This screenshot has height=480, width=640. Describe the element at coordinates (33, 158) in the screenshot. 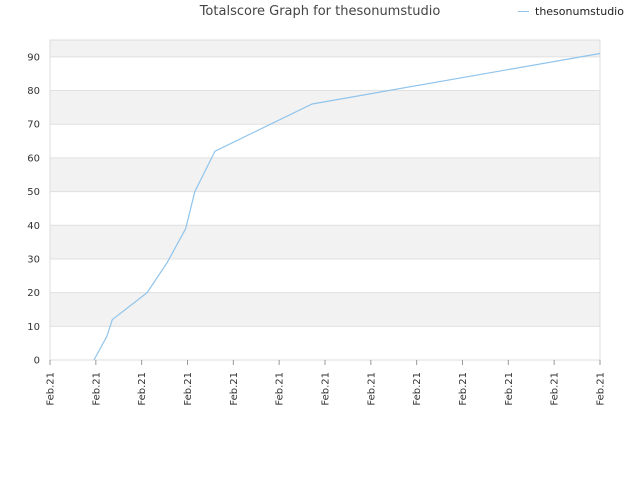

I see `y-tick-label: 60` at that location.